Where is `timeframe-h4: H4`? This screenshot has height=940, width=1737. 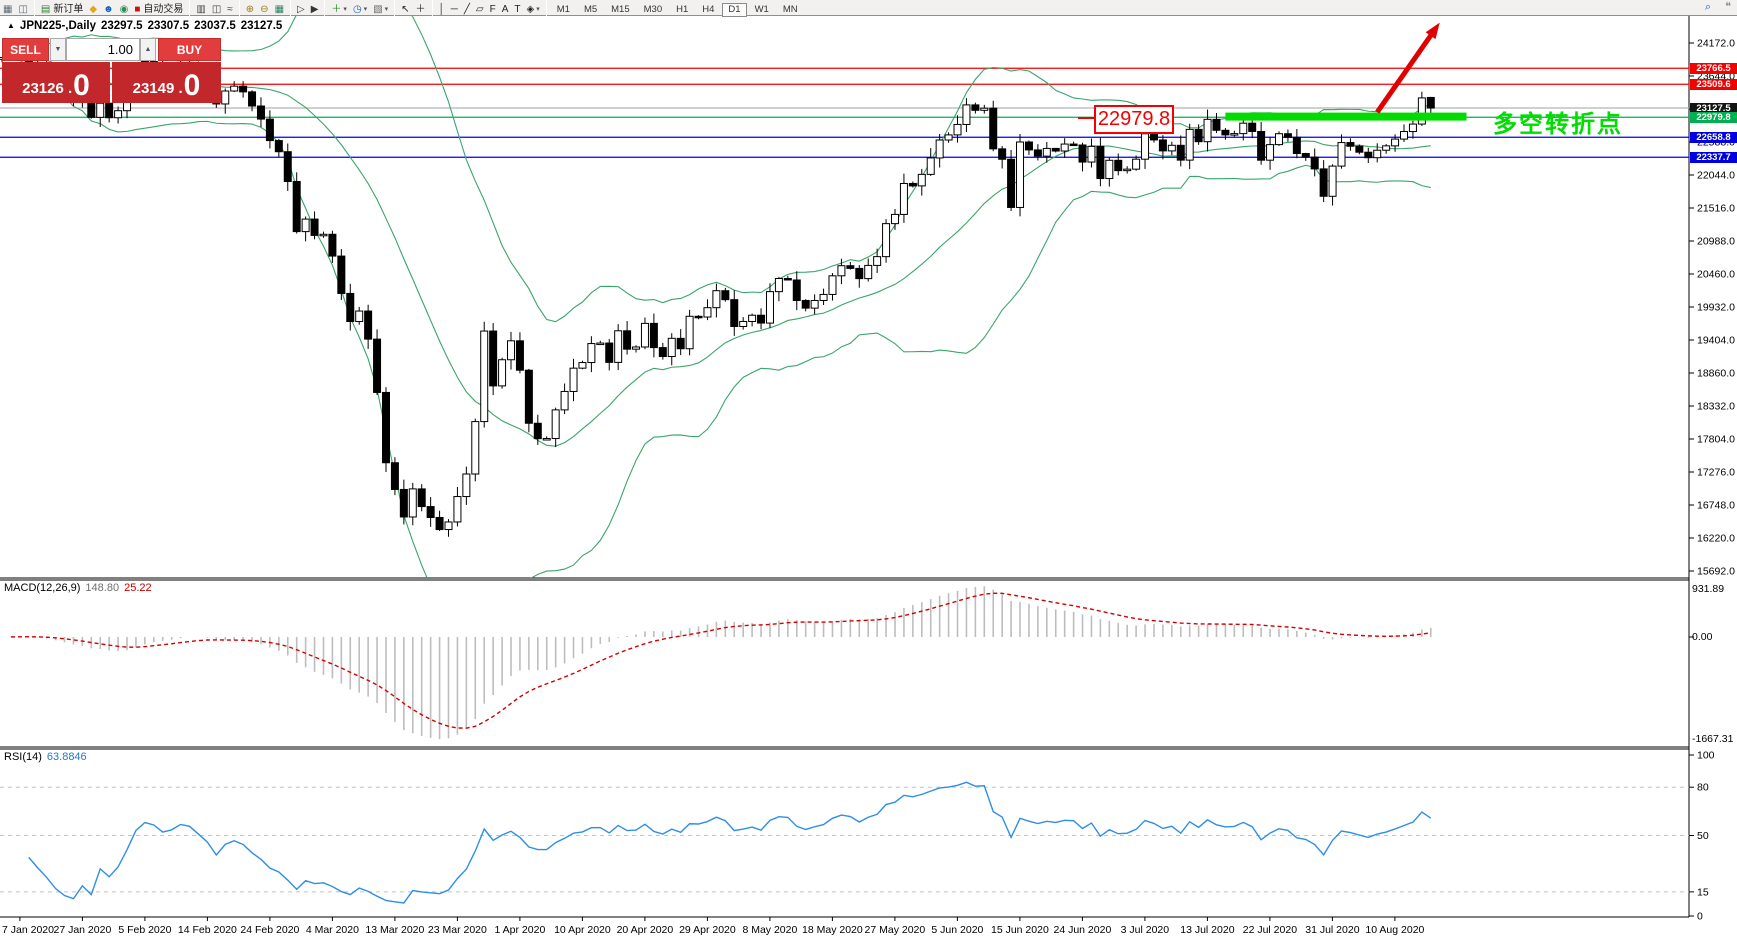
timeframe-h4: H4 is located at coordinates (708, 9).